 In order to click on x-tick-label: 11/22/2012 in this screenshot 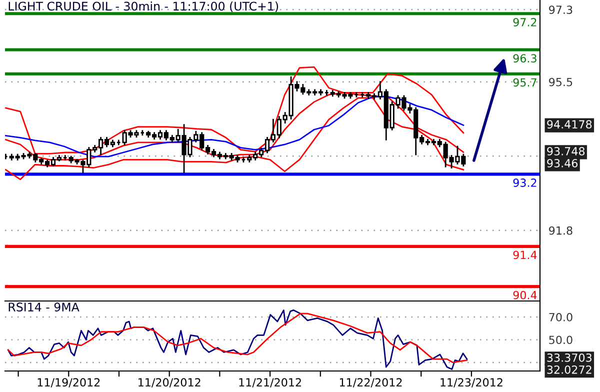, I will do `click(371, 383)`.